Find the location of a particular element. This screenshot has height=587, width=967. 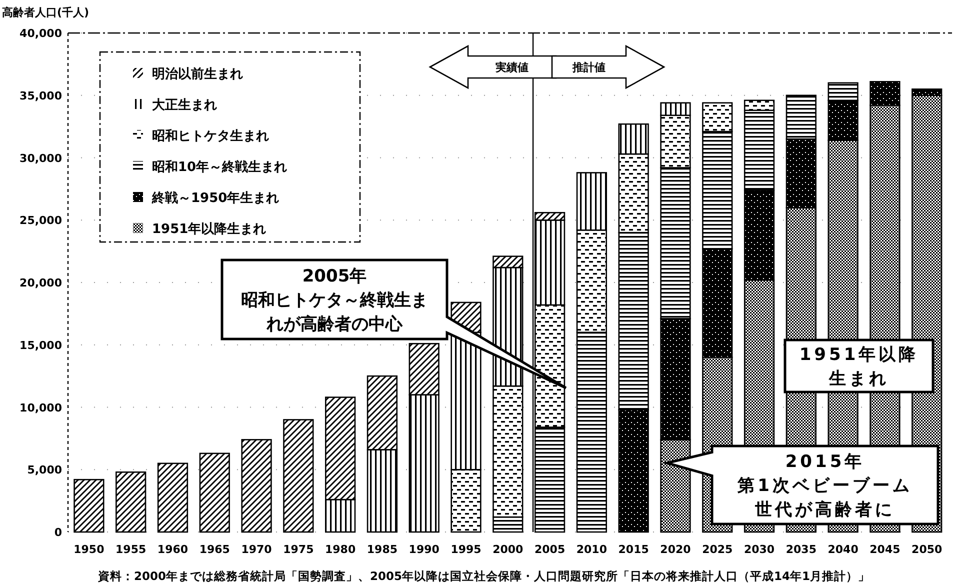

y-tick-label: 5,000 is located at coordinates (44, 470).